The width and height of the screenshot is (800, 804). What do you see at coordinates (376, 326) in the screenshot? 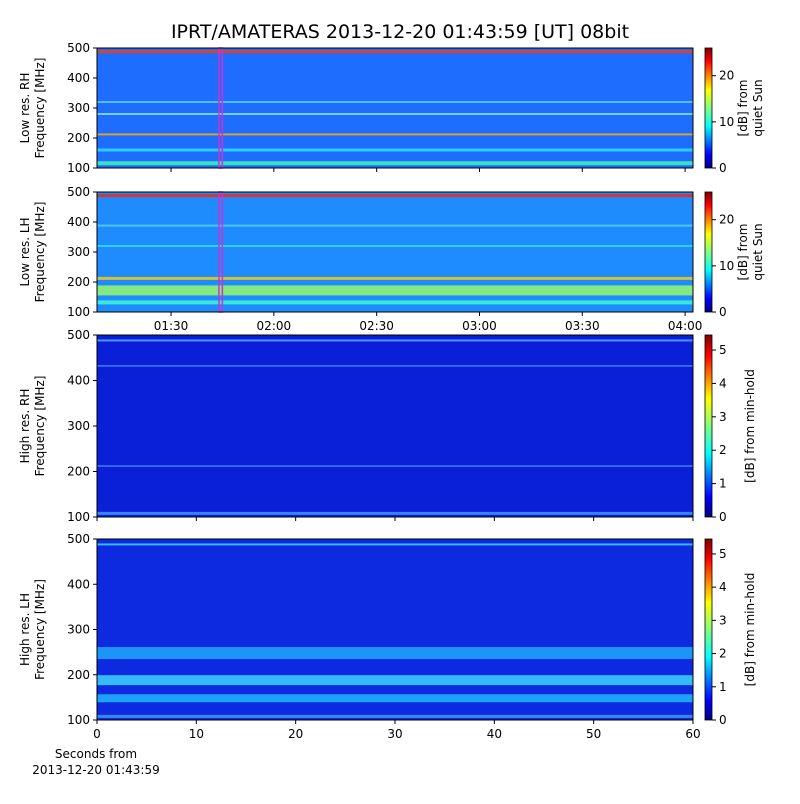
I see `x-tick-label: 02:30` at bounding box center [376, 326].